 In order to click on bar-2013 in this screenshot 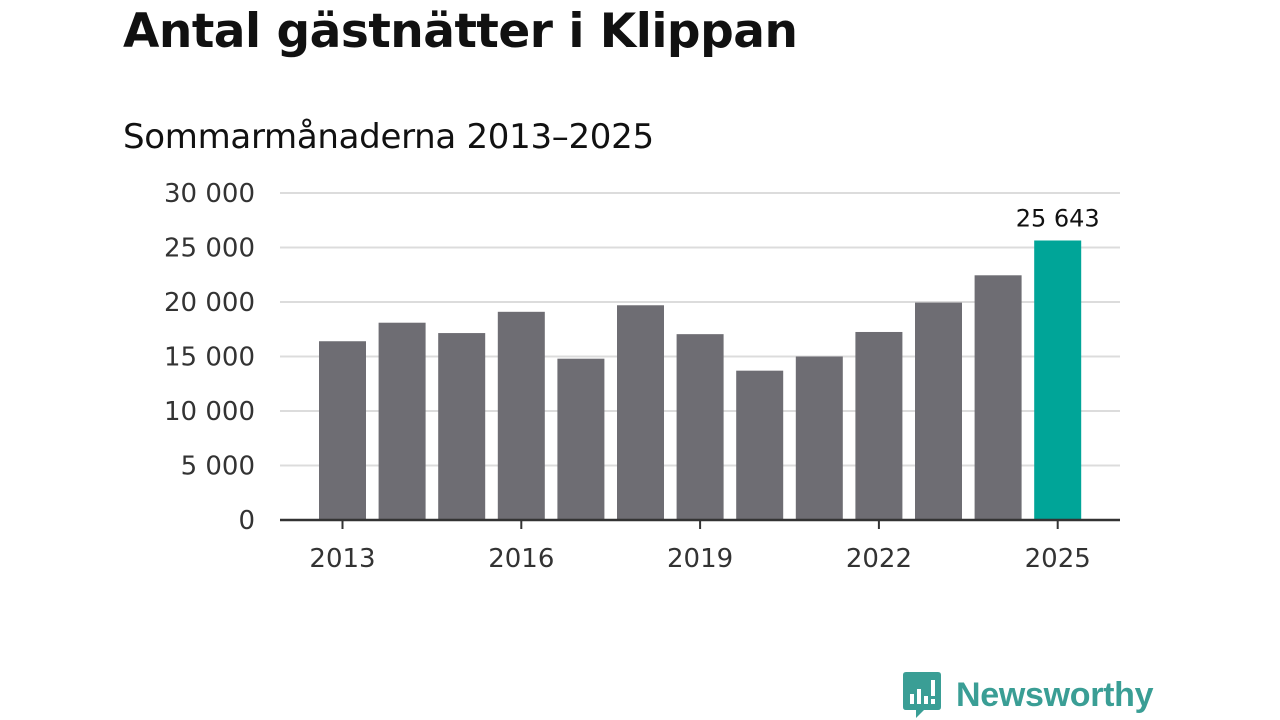, I will do `click(342, 430)`.